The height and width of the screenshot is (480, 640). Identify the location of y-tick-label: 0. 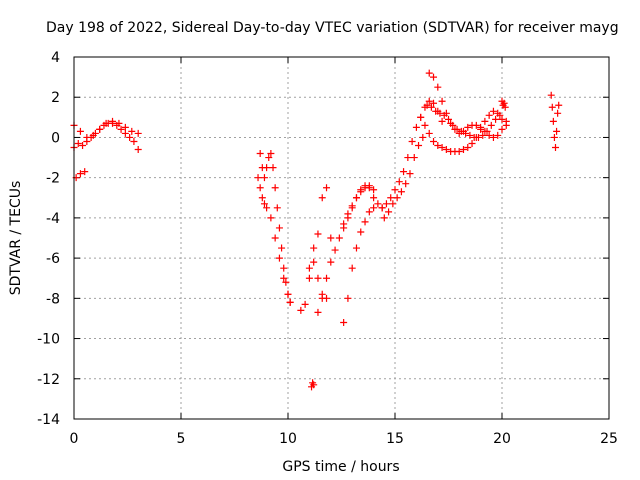
(55, 138).